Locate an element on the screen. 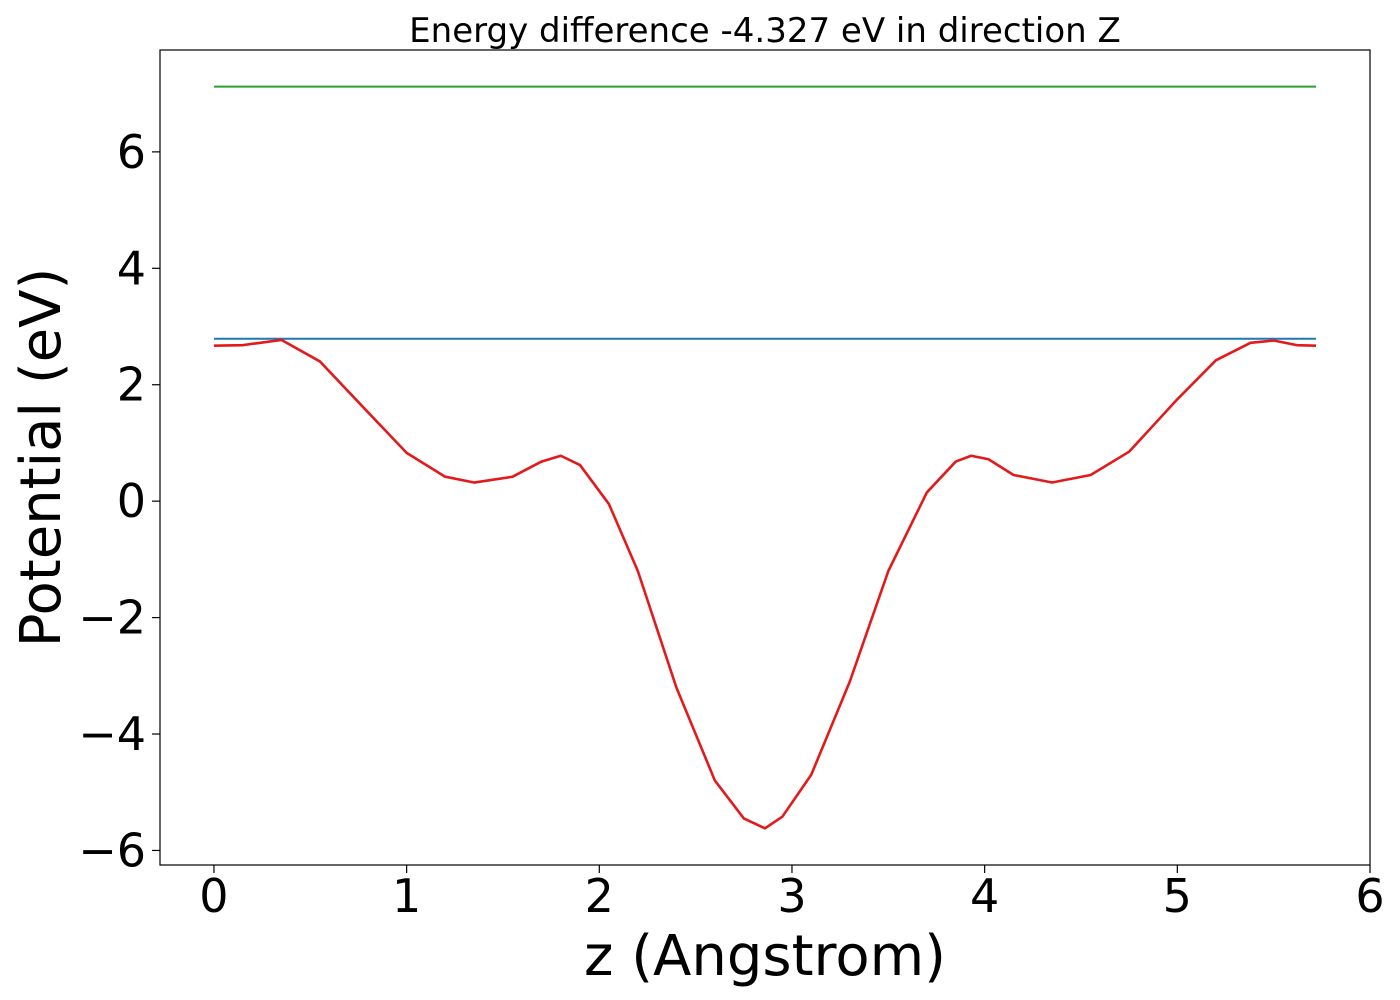  x-tick-label: 3 is located at coordinates (791, 896).